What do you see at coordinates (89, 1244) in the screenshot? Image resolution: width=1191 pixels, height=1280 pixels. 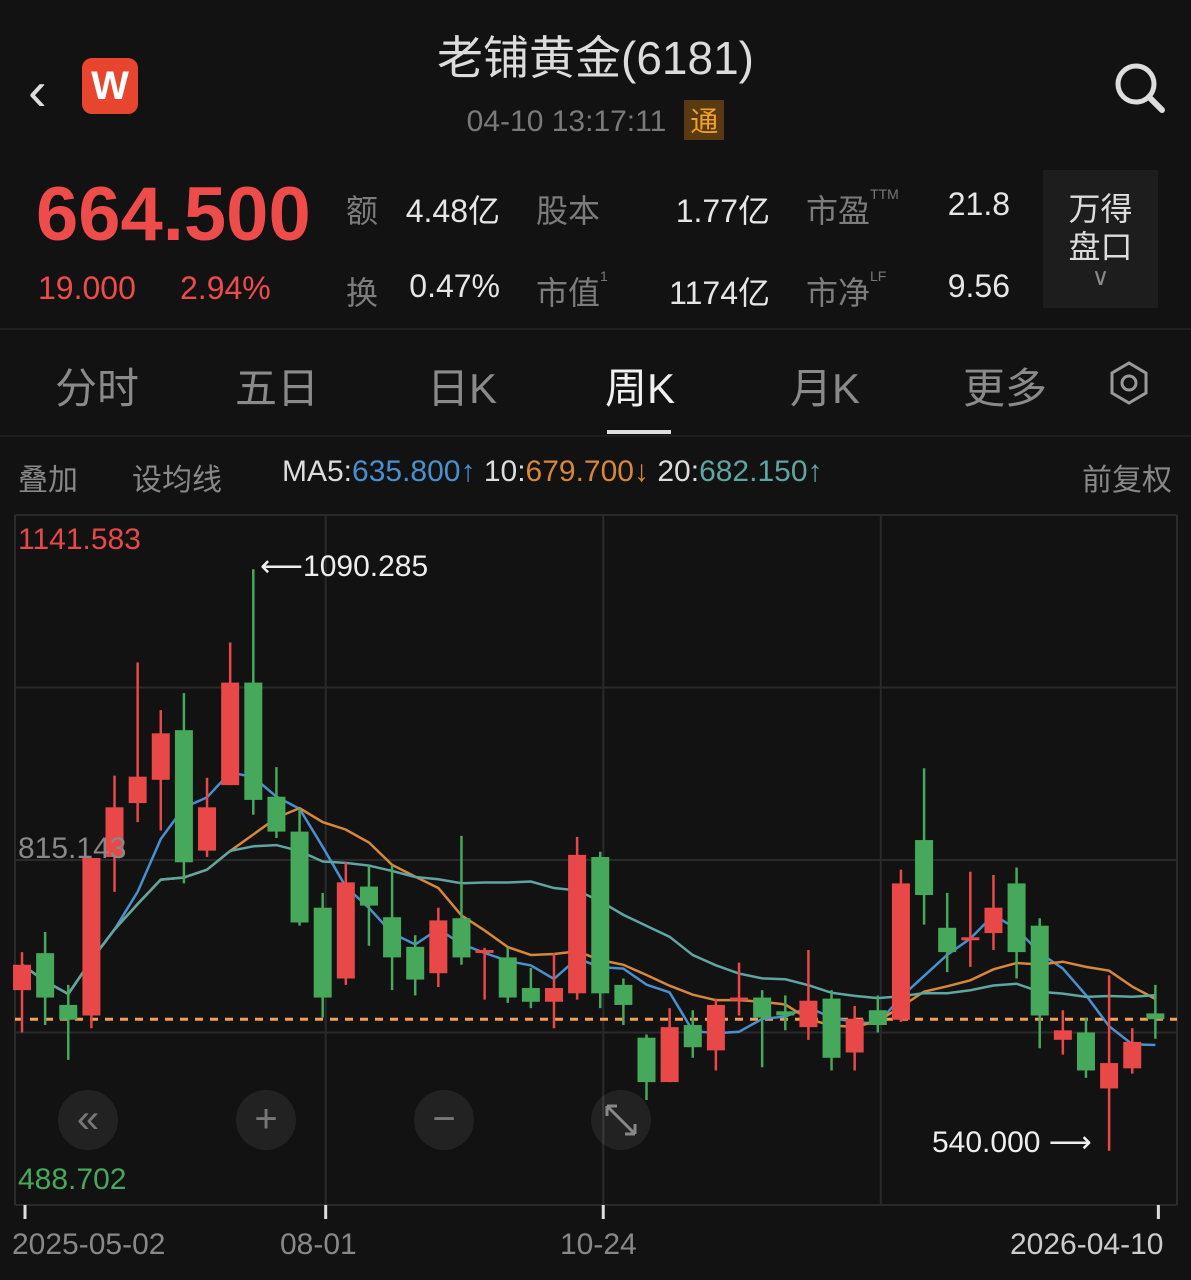 I see `x-label-start: 2025-05-02` at bounding box center [89, 1244].